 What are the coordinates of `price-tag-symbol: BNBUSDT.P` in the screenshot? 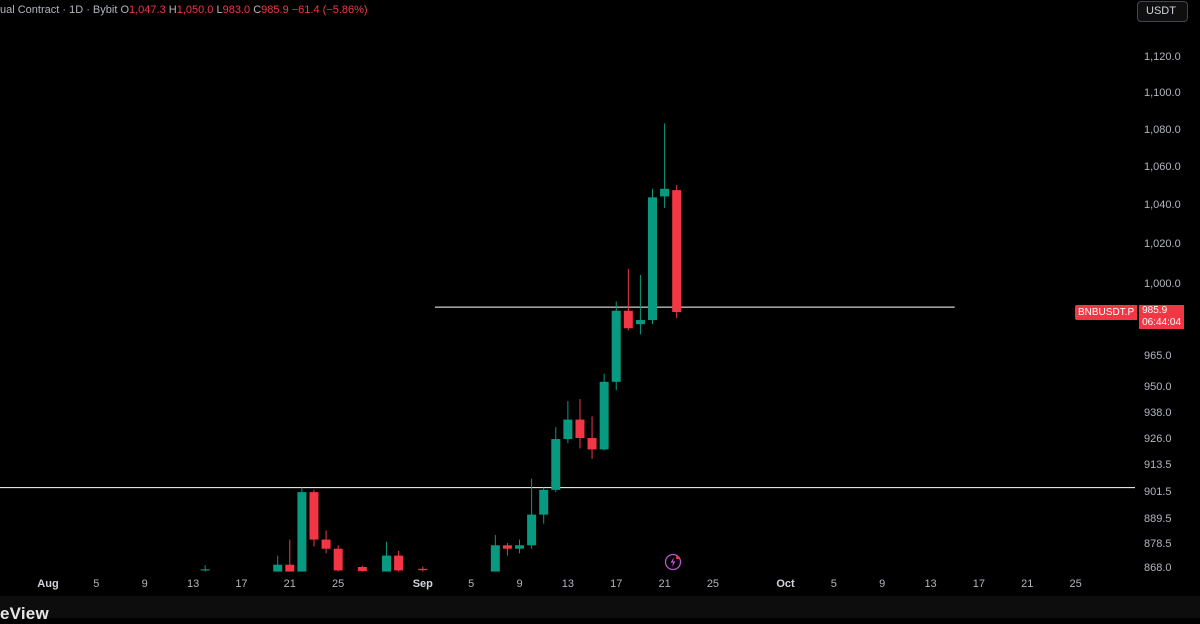 It's located at (1106, 312).